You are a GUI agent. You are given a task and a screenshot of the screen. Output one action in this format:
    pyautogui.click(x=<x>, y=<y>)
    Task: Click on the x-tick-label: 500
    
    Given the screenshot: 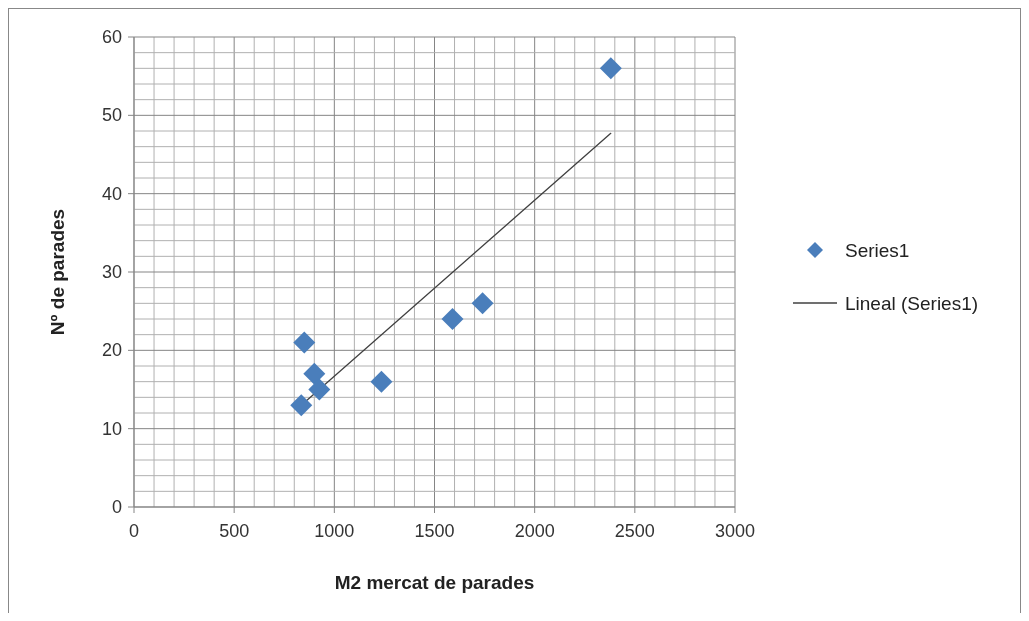 What is the action you would take?
    pyautogui.click(x=234, y=531)
    